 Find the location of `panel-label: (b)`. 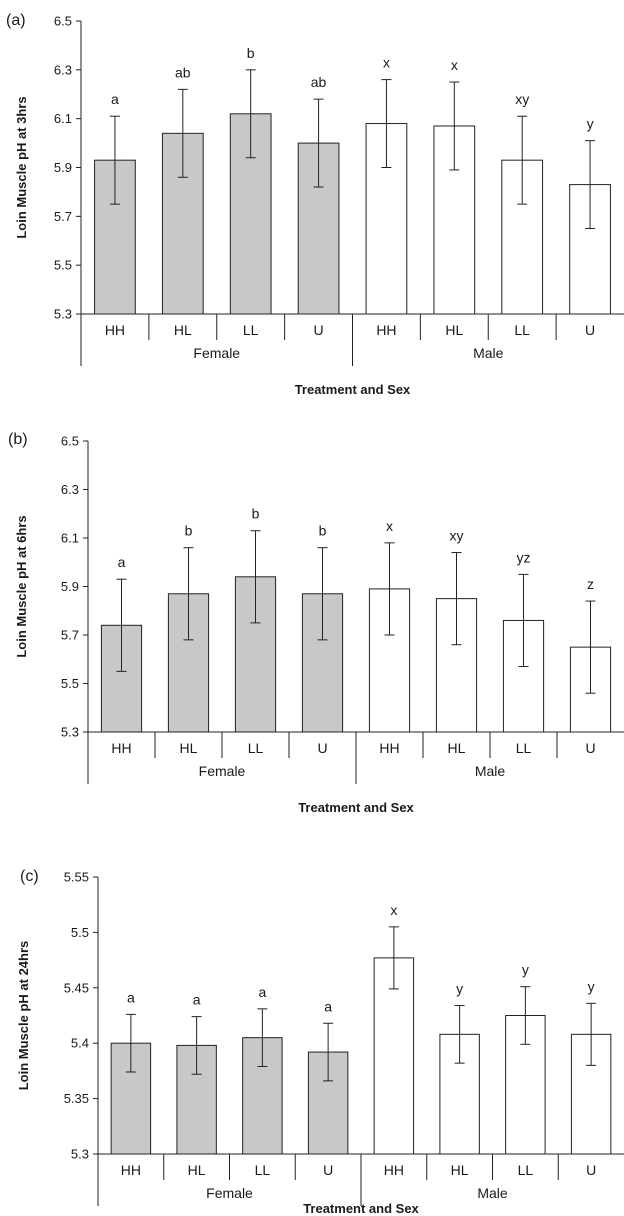

panel-label: (b) is located at coordinates (18, 439).